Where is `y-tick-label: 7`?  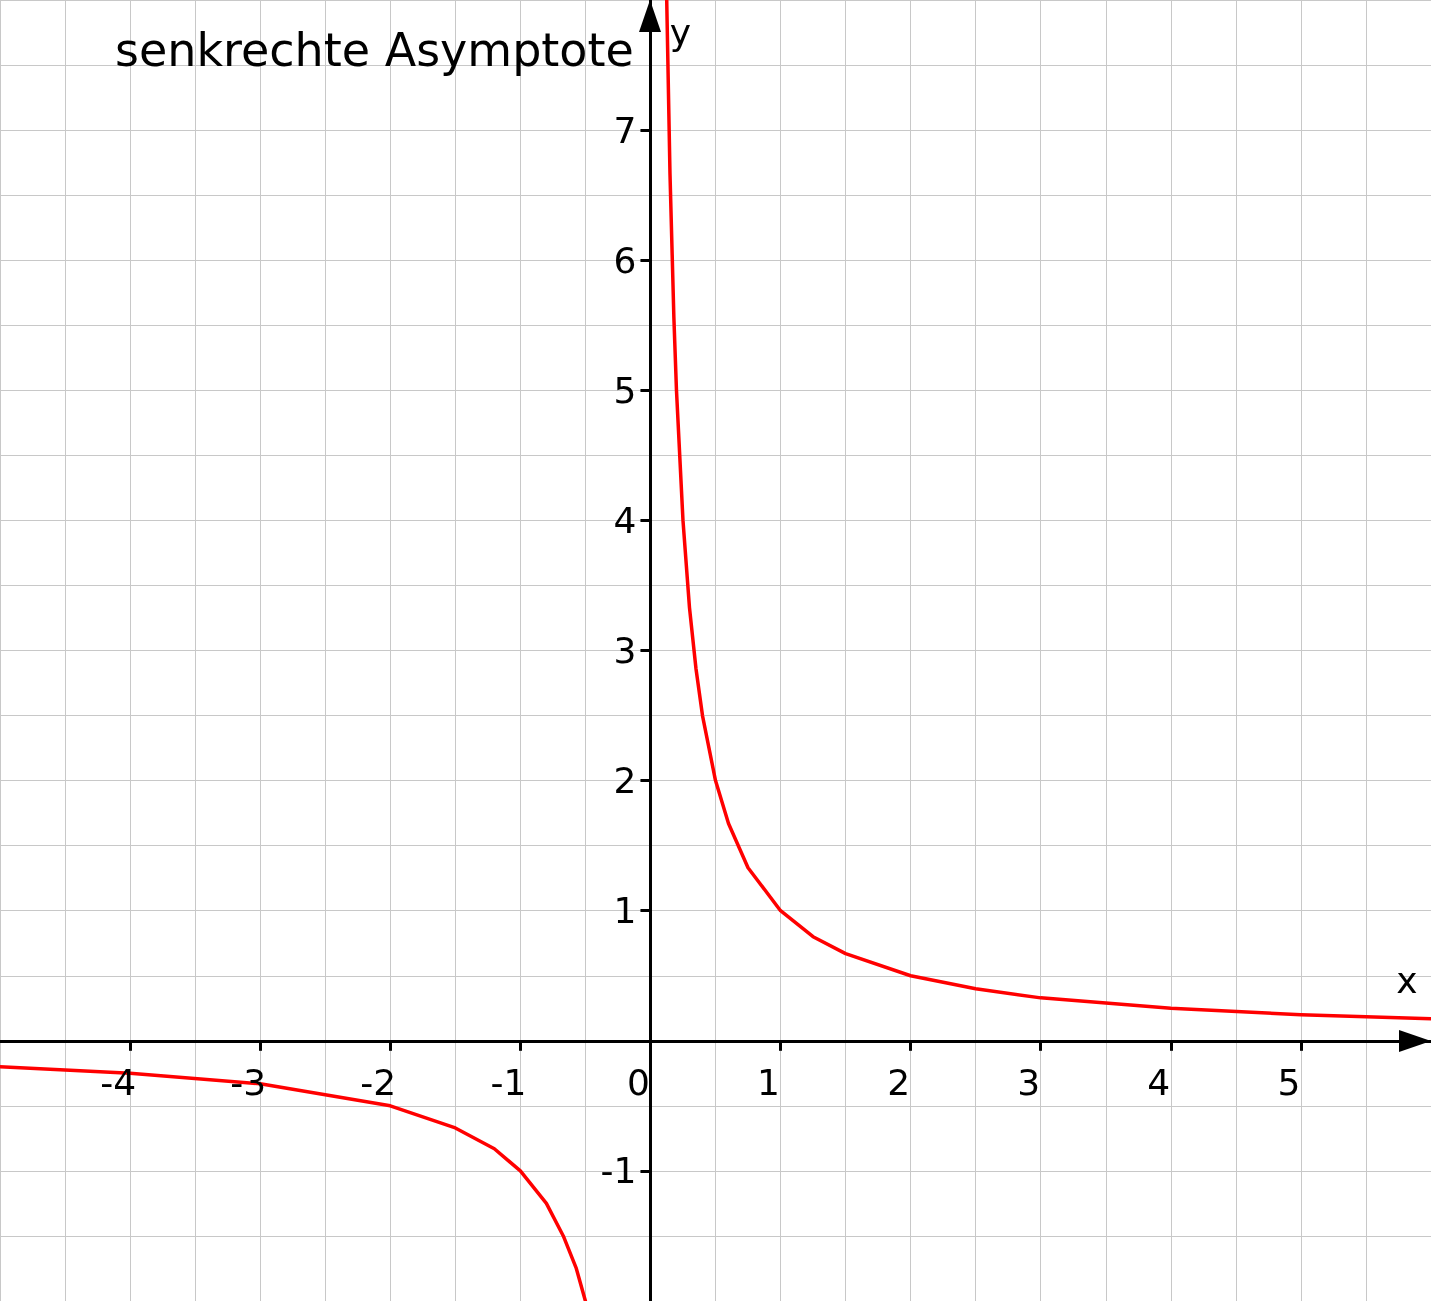
y-tick-label: 7 is located at coordinates (625, 130).